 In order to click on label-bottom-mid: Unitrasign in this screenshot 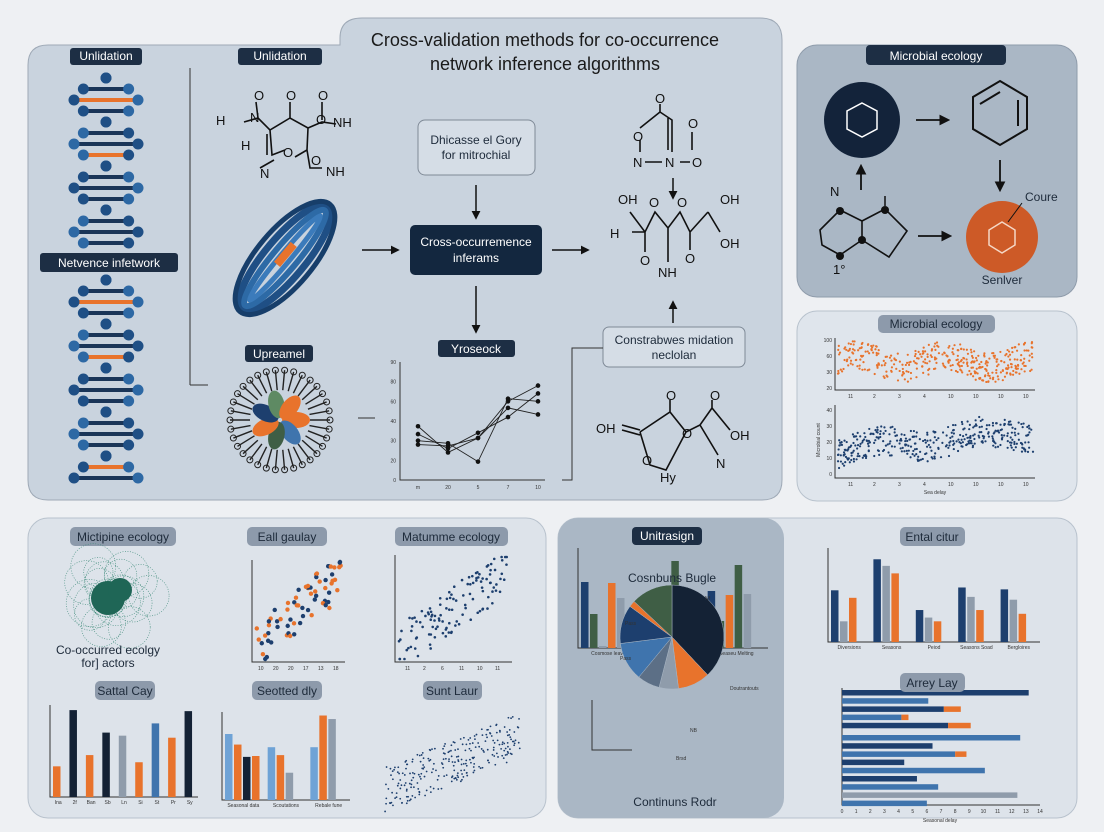, I will do `click(667, 536)`.